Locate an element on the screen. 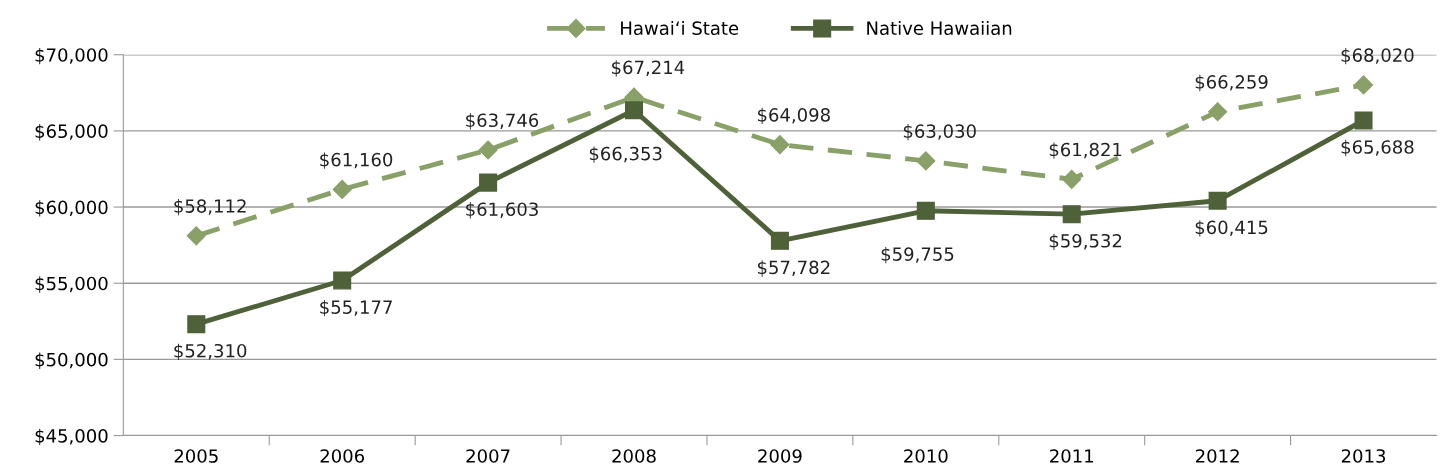  x-tick-label: 2007 is located at coordinates (488, 456).